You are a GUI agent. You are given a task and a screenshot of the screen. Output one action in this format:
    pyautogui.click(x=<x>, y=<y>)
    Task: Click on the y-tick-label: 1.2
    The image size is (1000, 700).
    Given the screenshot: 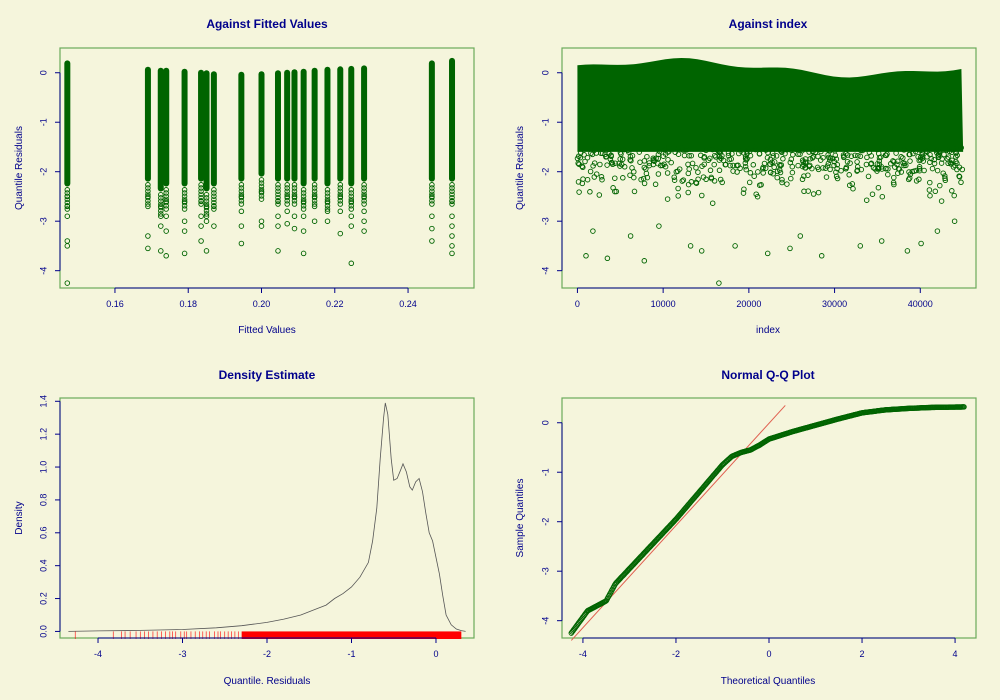 What is the action you would take?
    pyautogui.click(x=43, y=434)
    